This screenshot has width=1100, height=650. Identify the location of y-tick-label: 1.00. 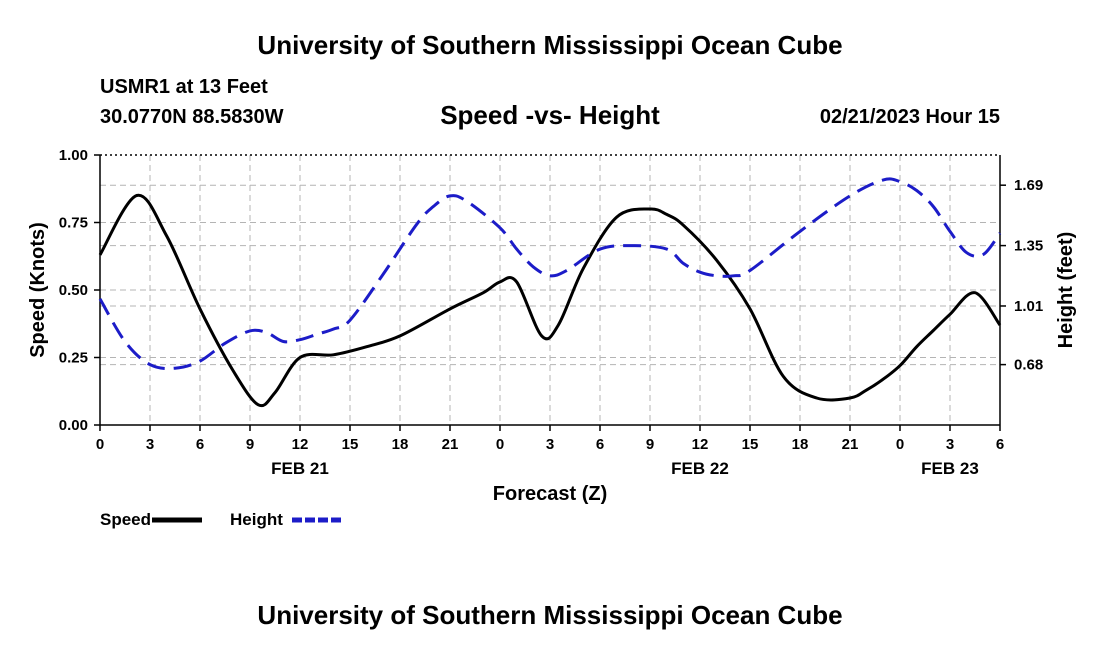
(73, 155).